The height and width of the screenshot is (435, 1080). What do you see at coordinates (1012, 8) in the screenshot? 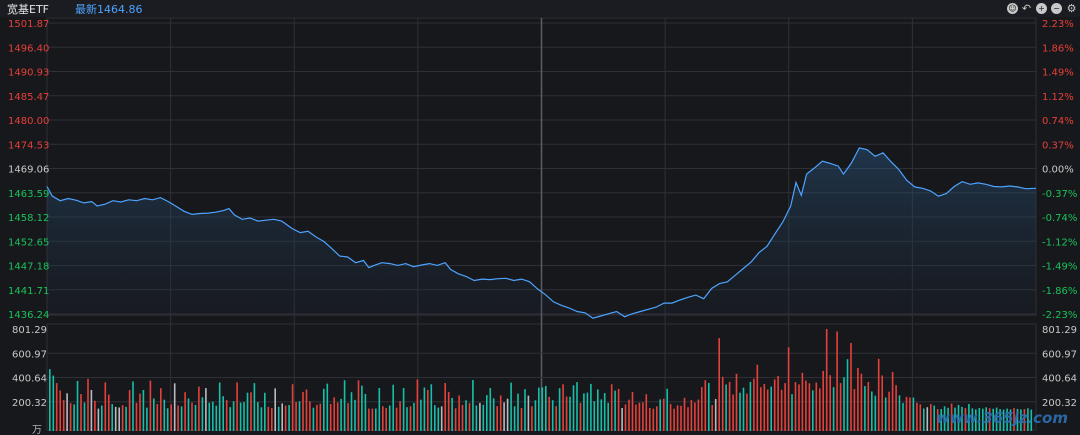
I see `user-icon: ☺` at bounding box center [1012, 8].